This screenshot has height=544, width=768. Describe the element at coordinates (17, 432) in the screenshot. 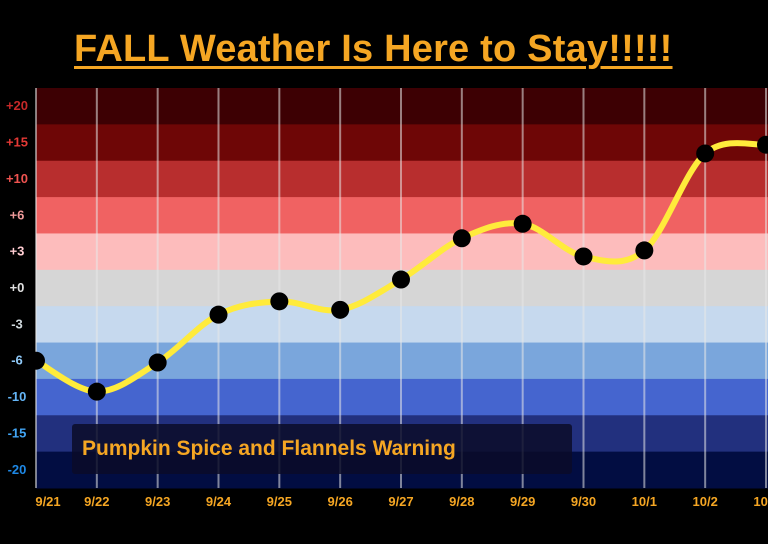

I see `y-tick-label: -15` at that location.